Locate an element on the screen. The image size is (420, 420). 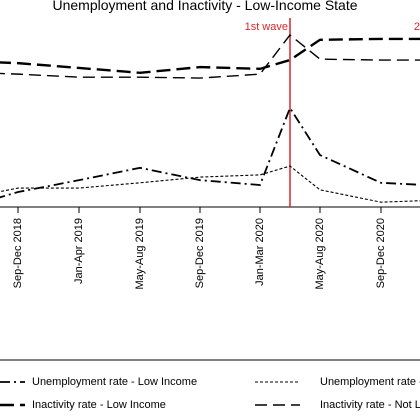
x-tick-label: Jan-Mar 2020 is located at coordinates (260, 252).